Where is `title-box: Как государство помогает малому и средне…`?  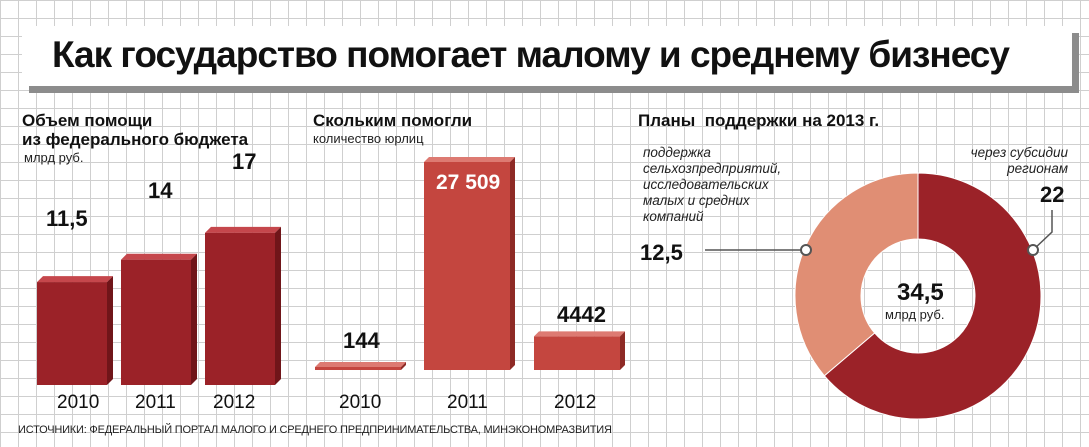
title-box: Как государство помогает малому и средне… is located at coordinates (547, 56).